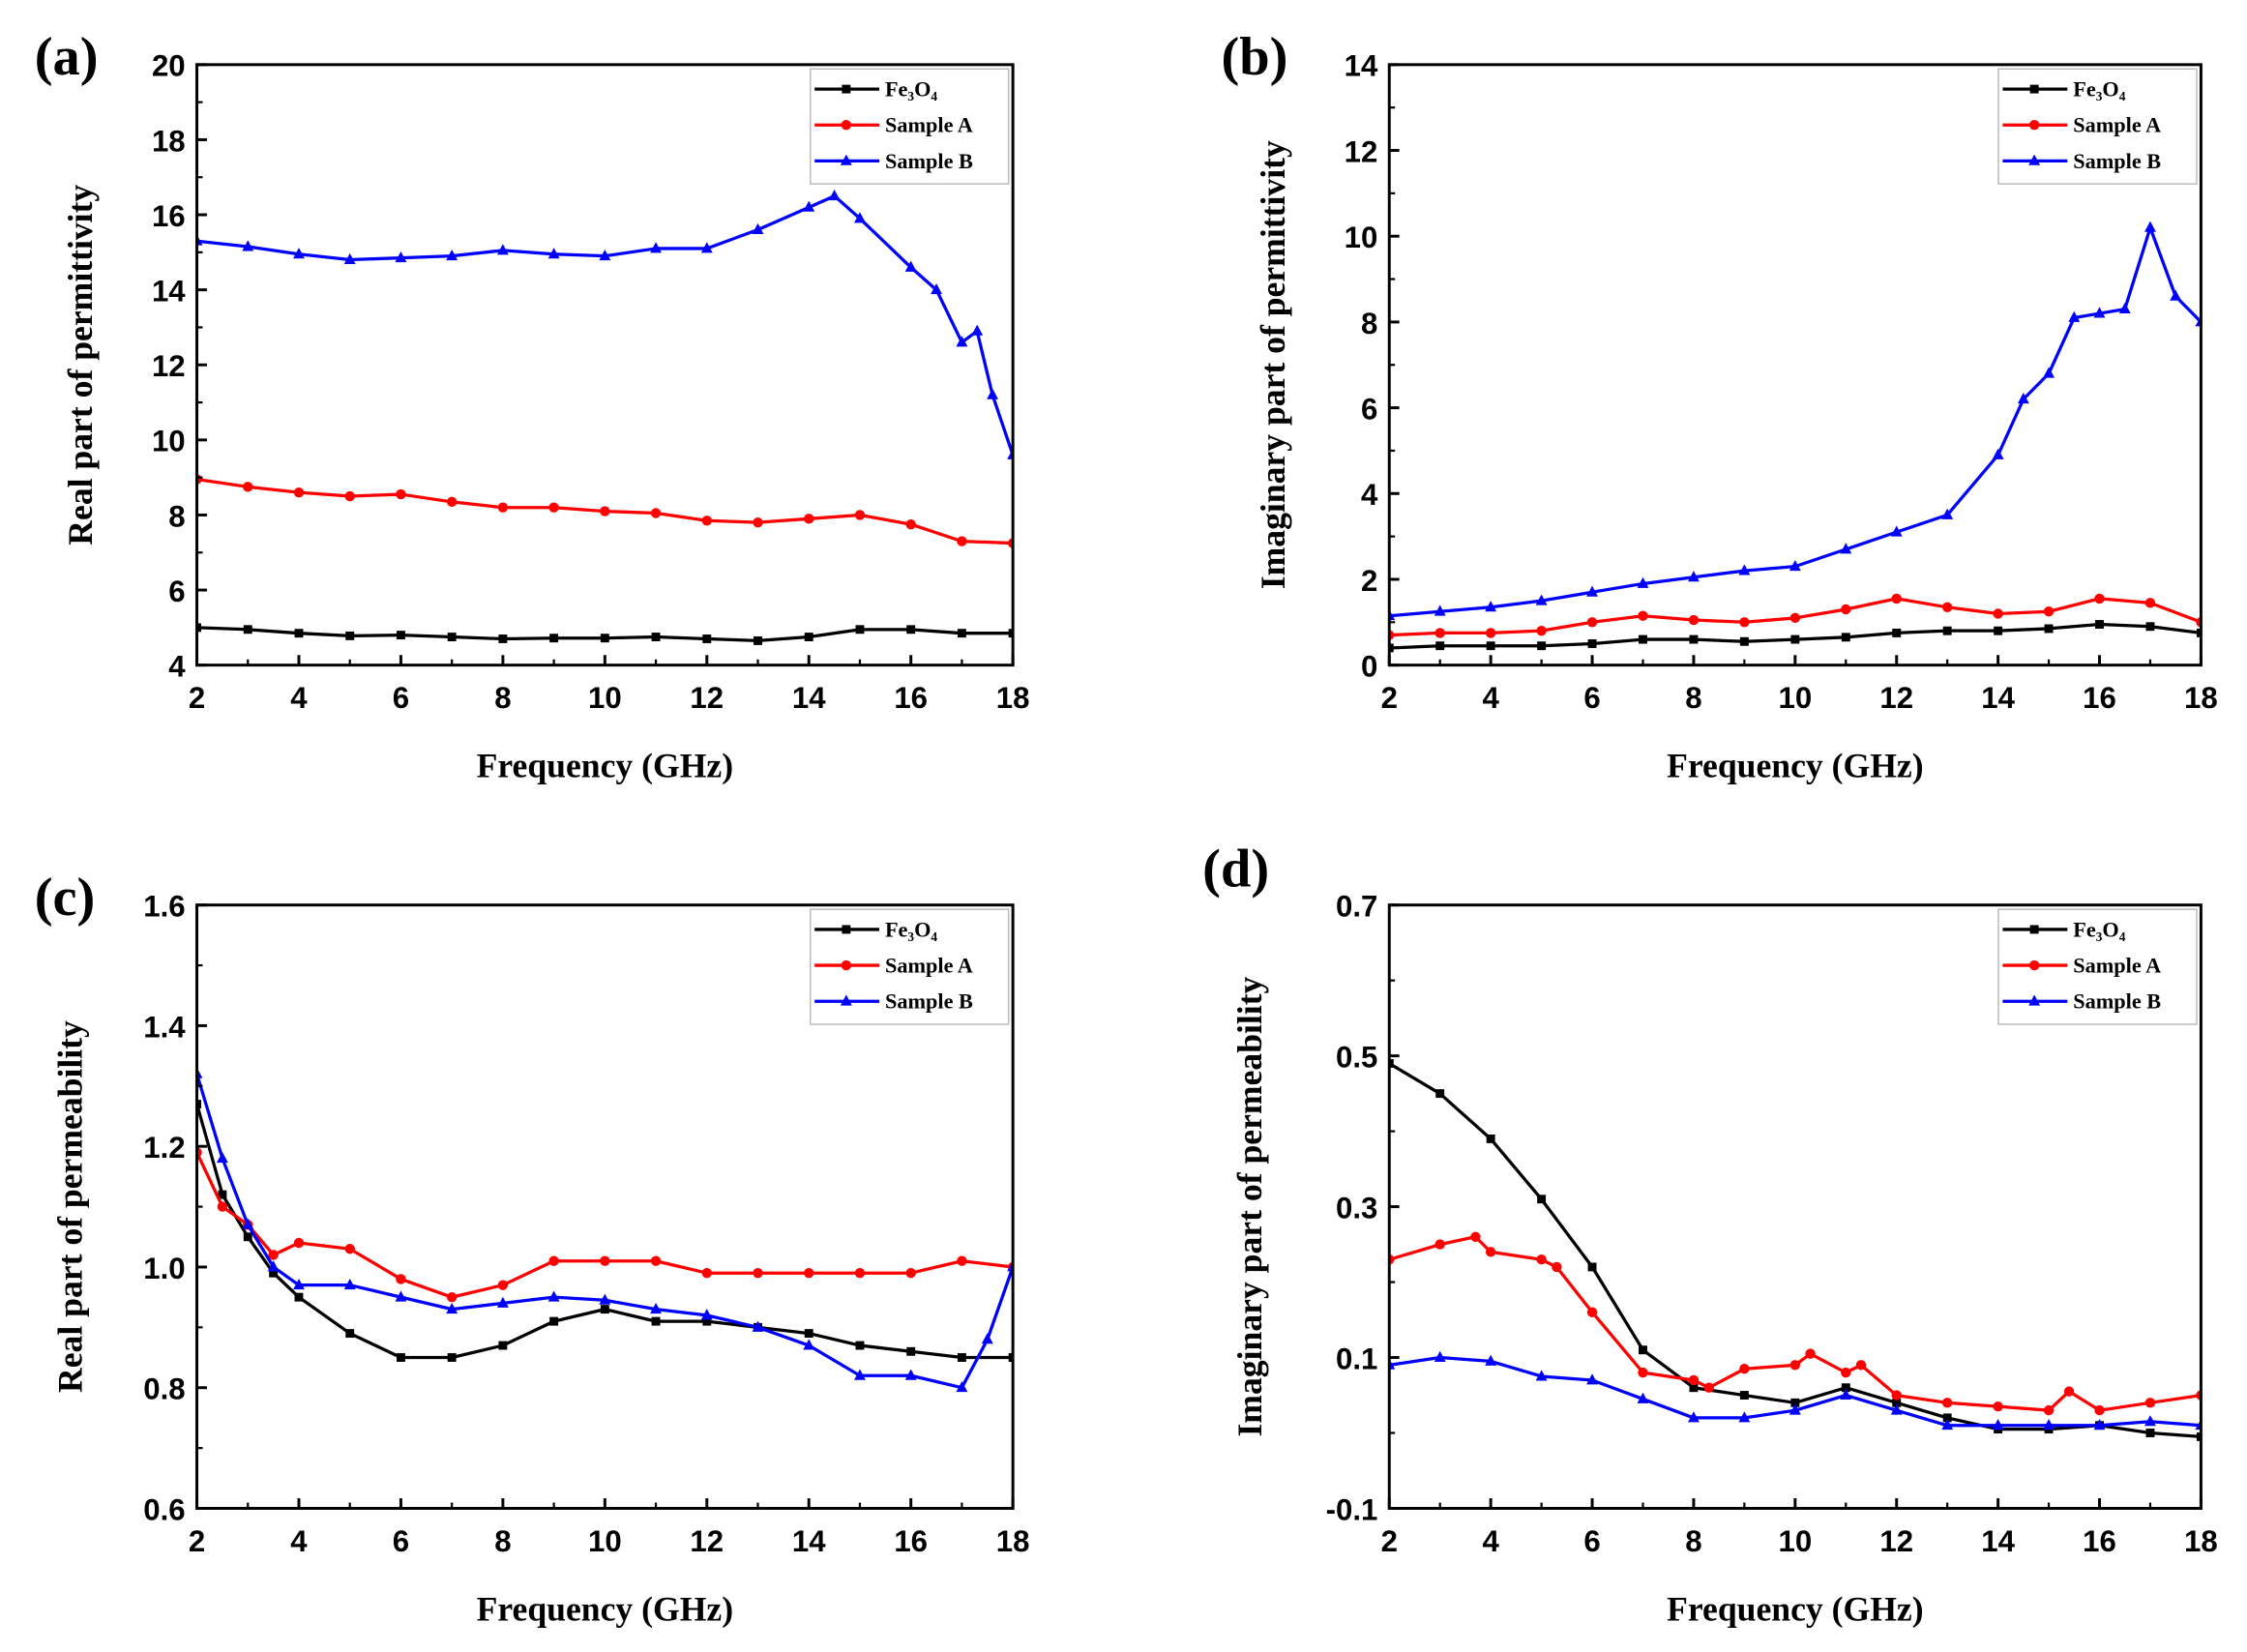 Image resolution: width=2247 pixels, height=1652 pixels. I want to click on series-sample-a, so click(1796, 1323).